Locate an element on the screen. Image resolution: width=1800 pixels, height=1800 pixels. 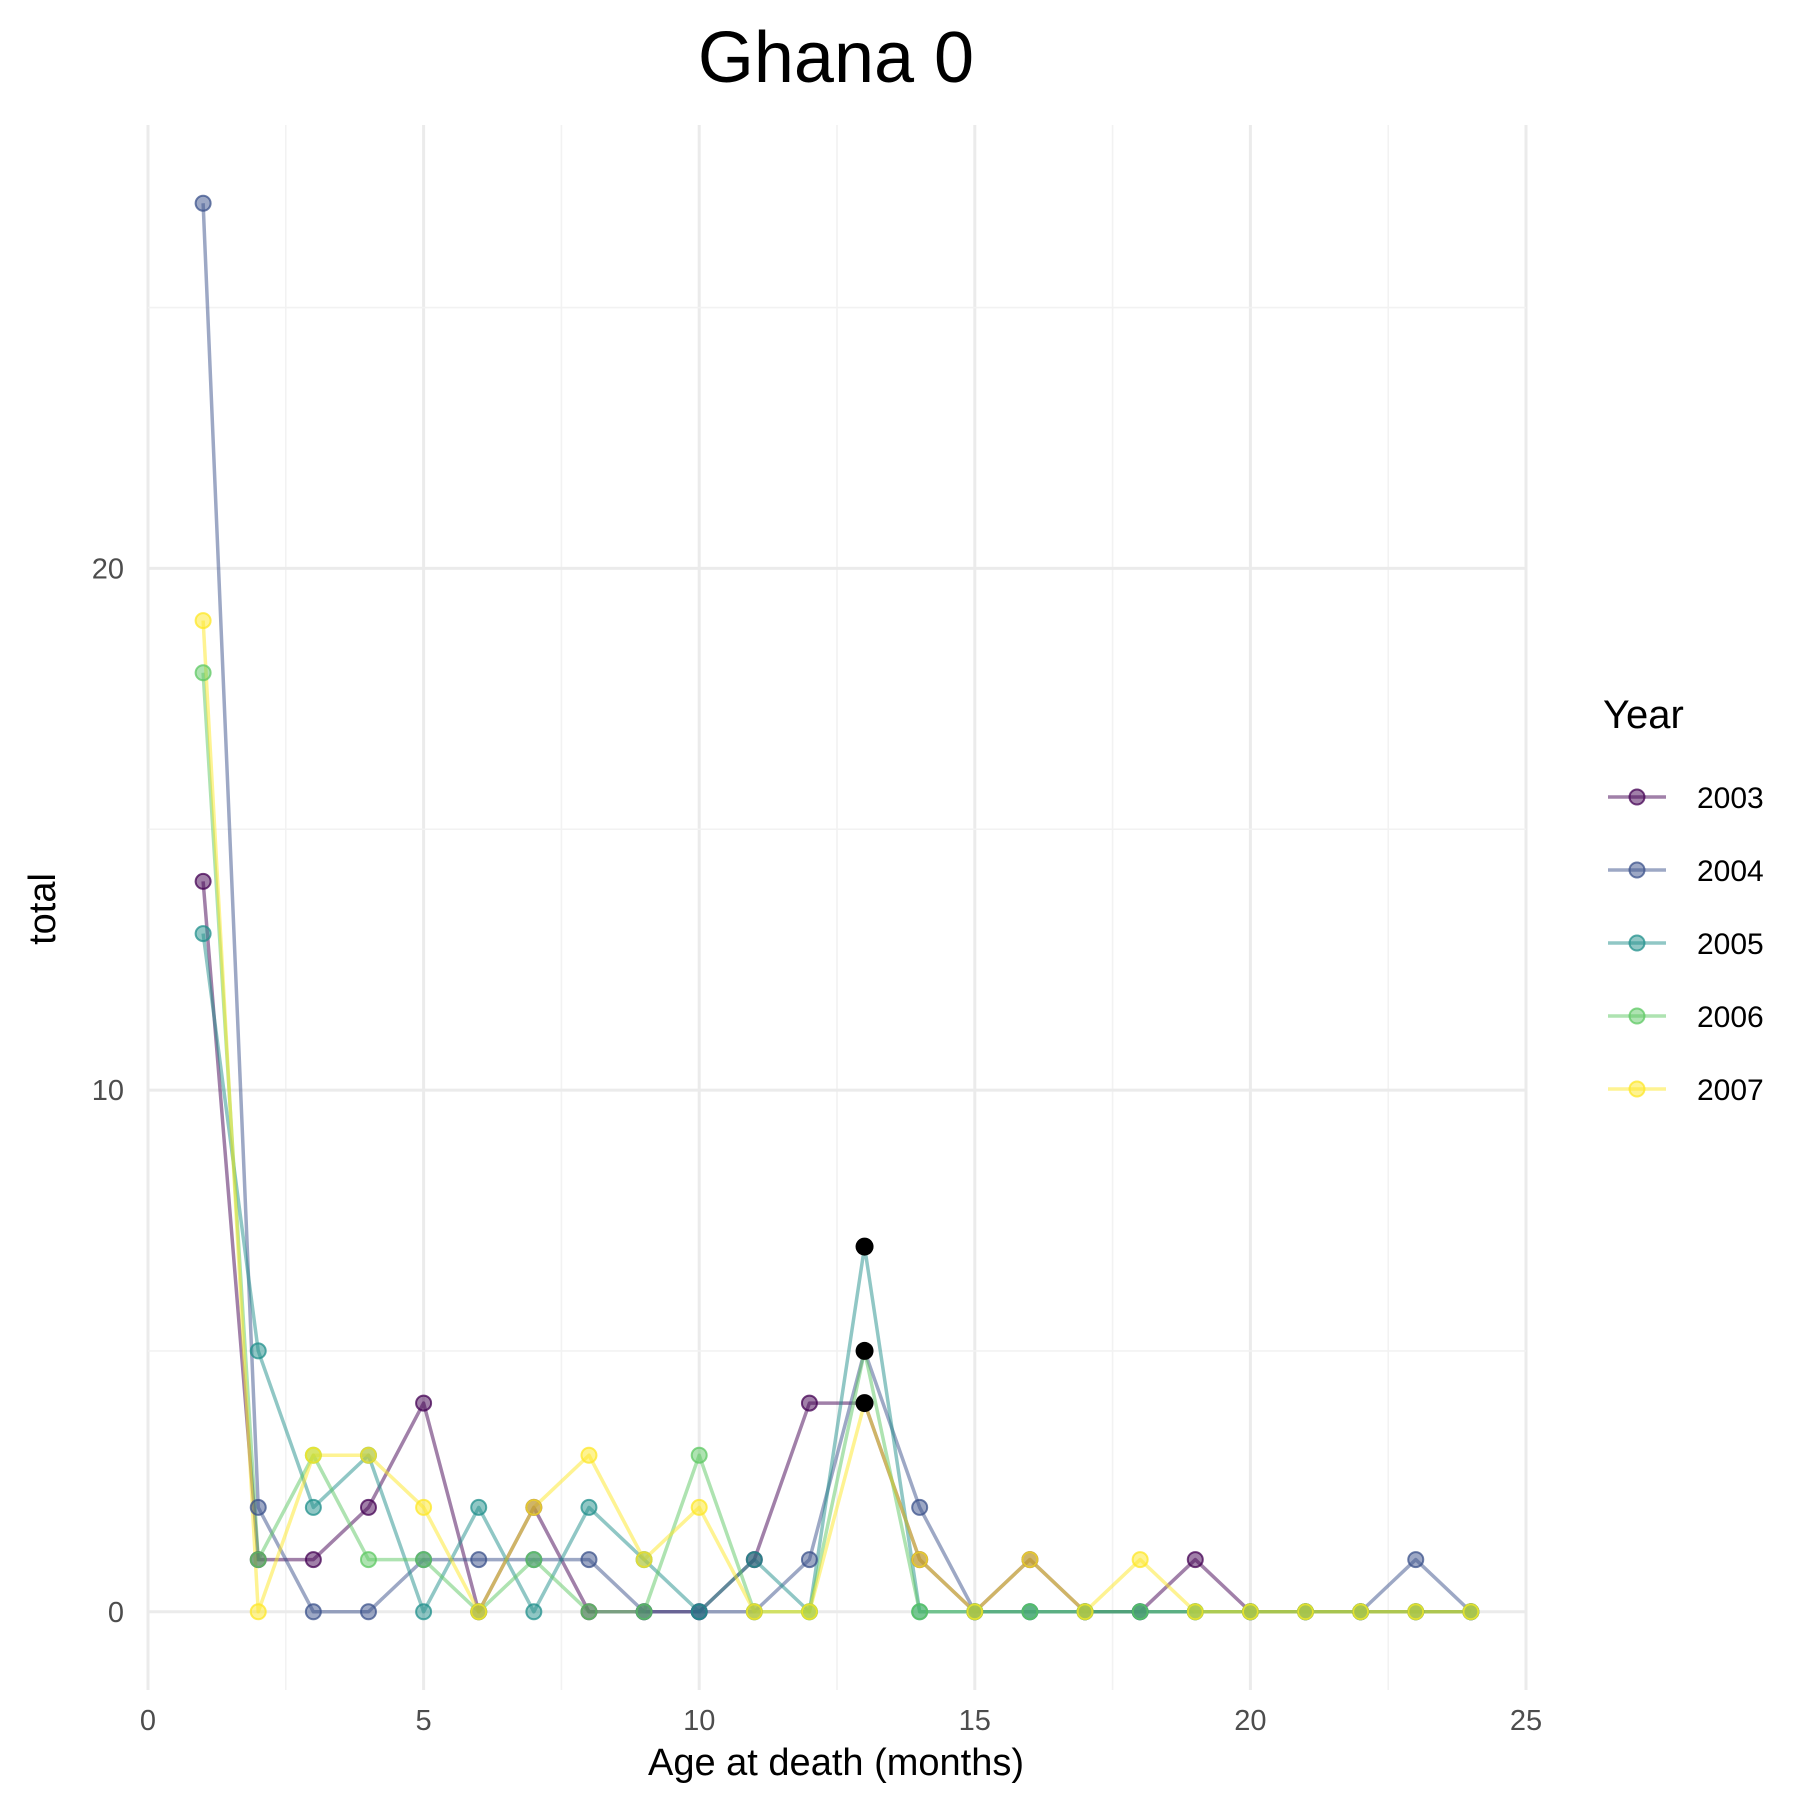
x-tick-label: 10 is located at coordinates (699, 1721).